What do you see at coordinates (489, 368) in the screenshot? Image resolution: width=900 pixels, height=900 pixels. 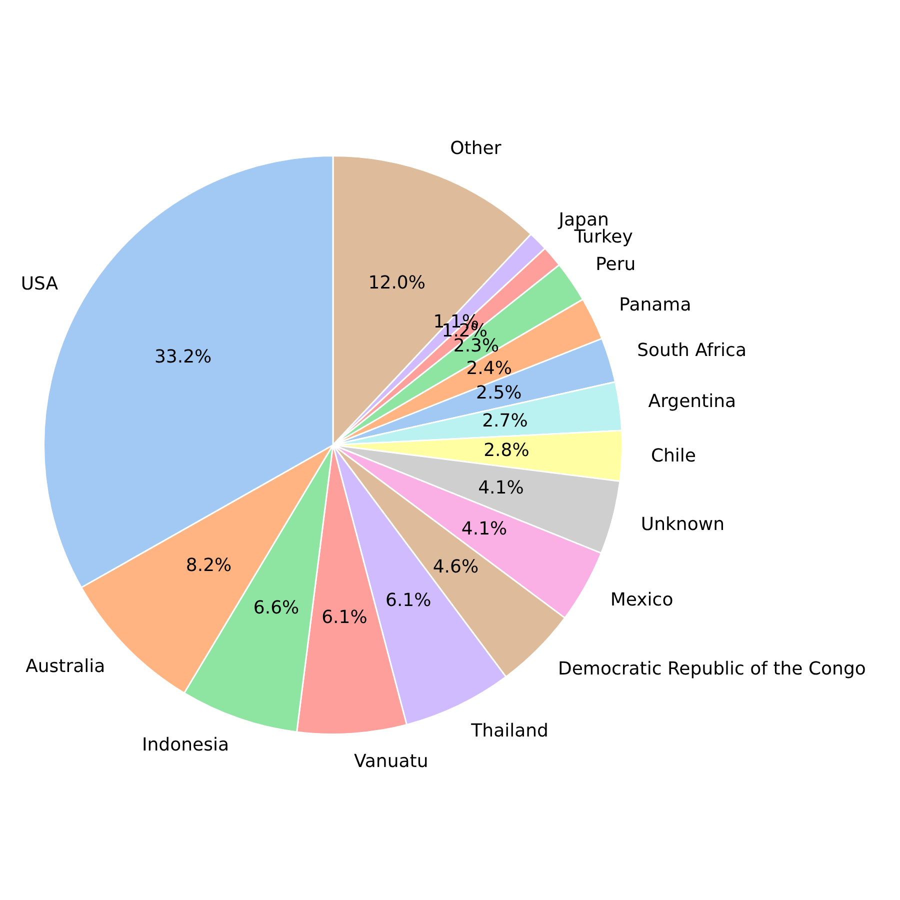 I see `data-label: 2.4%` at bounding box center [489, 368].